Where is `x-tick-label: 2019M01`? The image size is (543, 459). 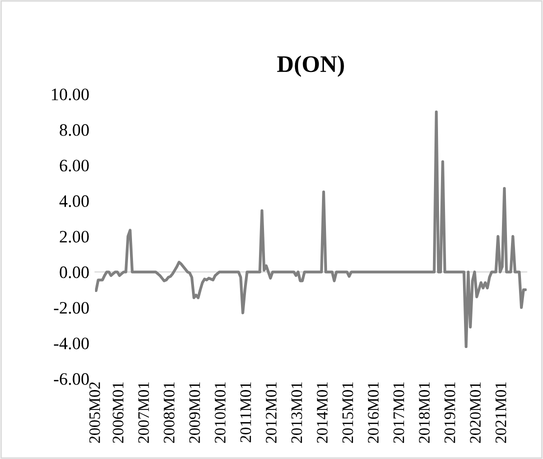
x-tick-label: 2019M01 is located at coordinates (450, 412).